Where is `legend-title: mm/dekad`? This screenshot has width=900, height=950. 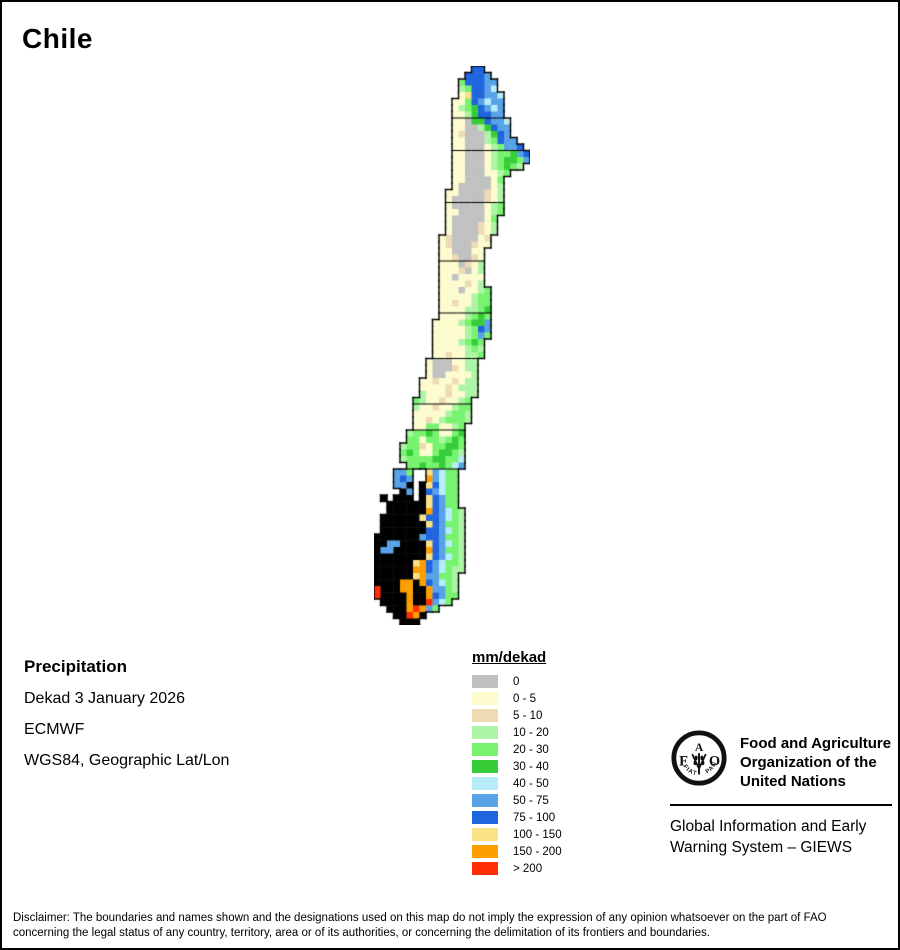
legend-title: mm/dekad is located at coordinates (509, 657).